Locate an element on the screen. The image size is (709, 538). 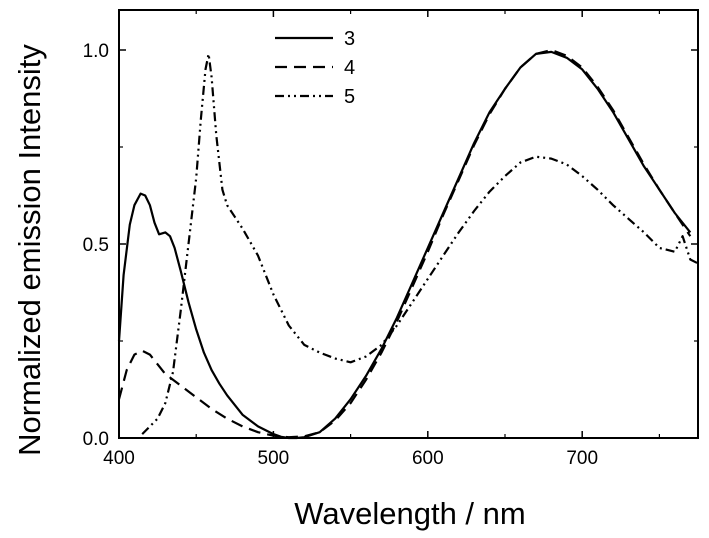
x-axis-title: Wavelength / nm is located at coordinates (409, 513).